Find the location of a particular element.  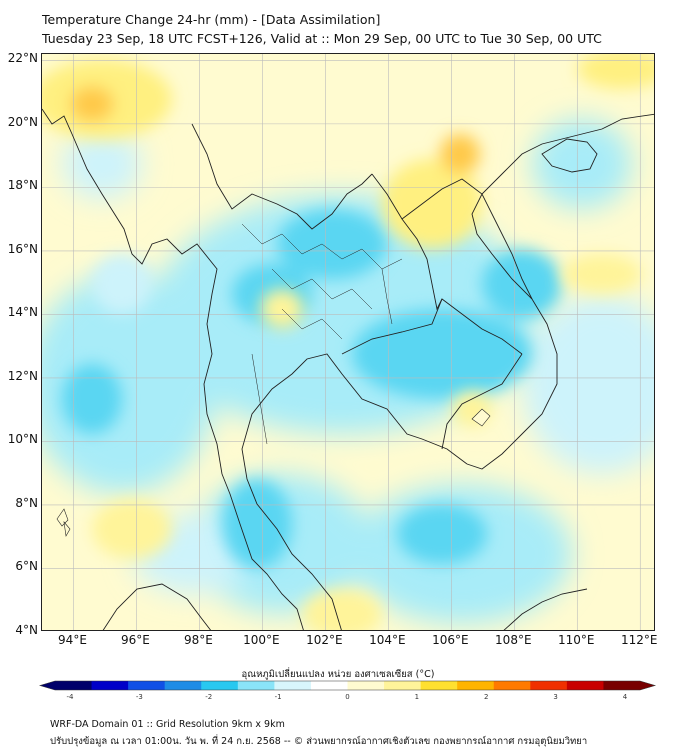

borneo-coast is located at coordinates (545, 609).